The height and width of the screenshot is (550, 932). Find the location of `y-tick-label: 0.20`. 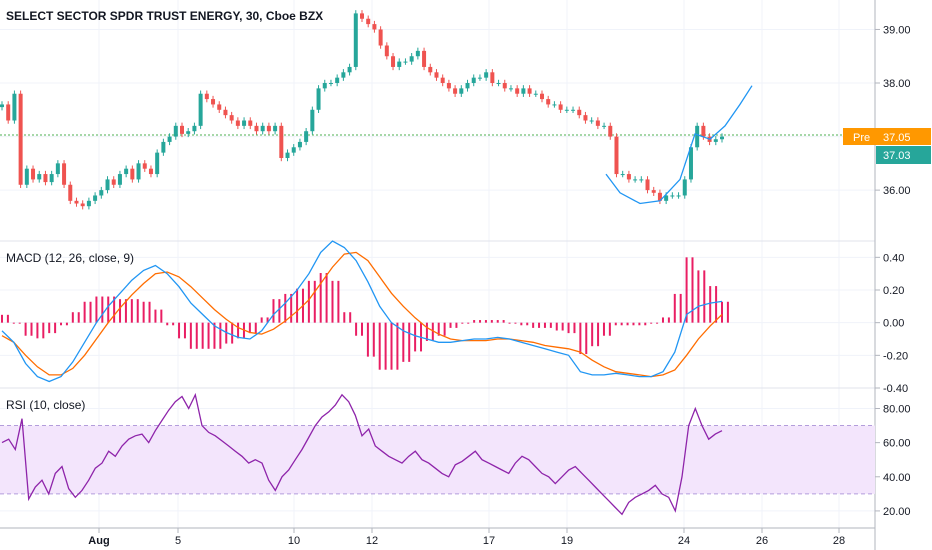

y-tick-label: 0.20 is located at coordinates (893, 291).